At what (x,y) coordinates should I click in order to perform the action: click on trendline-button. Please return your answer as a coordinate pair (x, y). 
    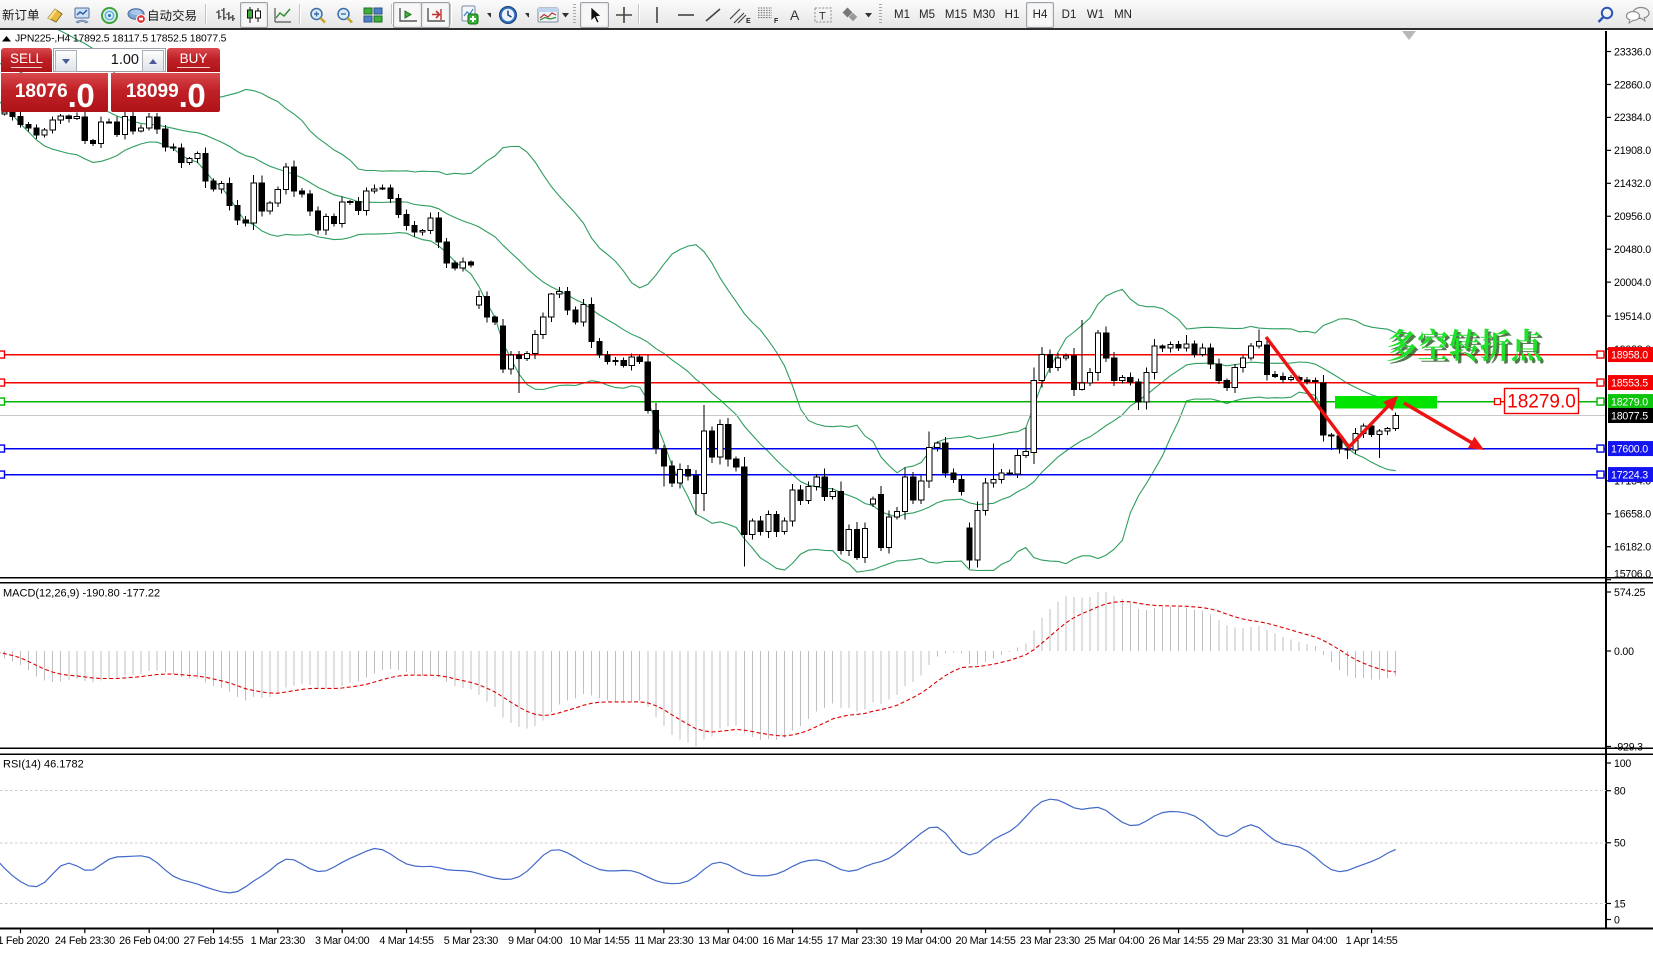
    Looking at the image, I should click on (713, 15).